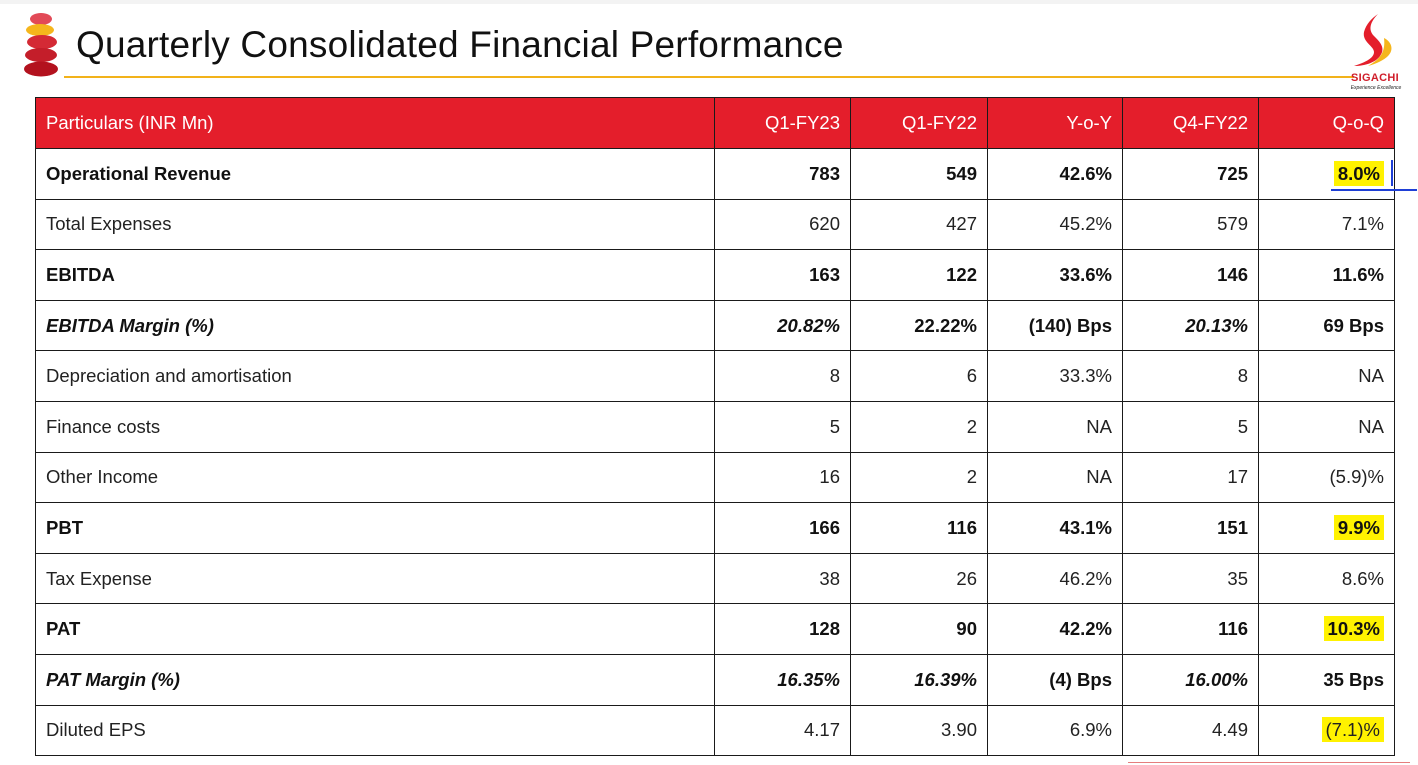 The height and width of the screenshot is (765, 1418). Describe the element at coordinates (919, 275) in the screenshot. I see `cell-q1-fy22: 122` at that location.